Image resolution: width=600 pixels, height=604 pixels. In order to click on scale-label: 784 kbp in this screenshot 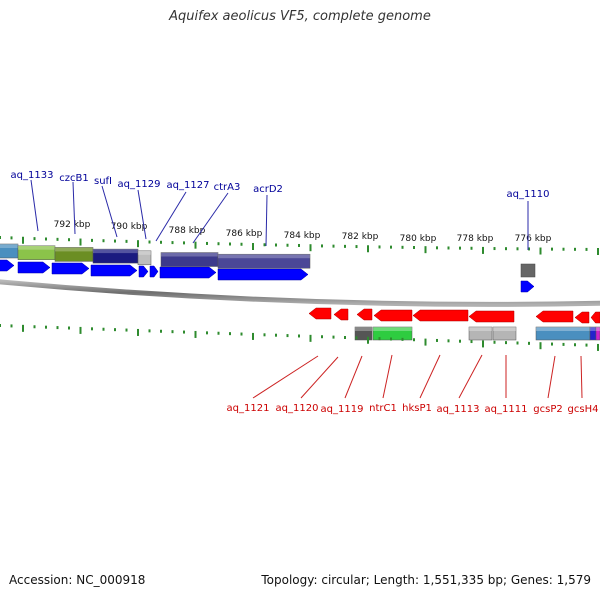, I will do `click(302, 236)`.